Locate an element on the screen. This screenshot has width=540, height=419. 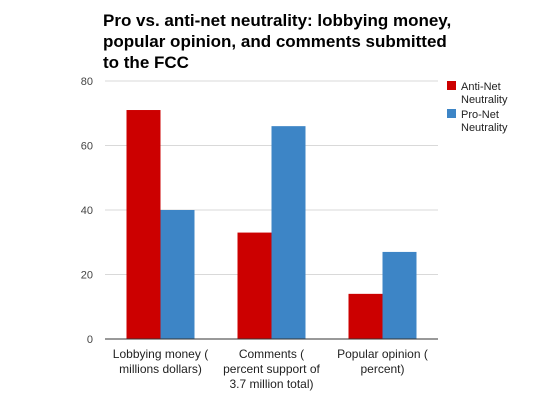
x-category-label: percent support of is located at coordinates (271, 369).